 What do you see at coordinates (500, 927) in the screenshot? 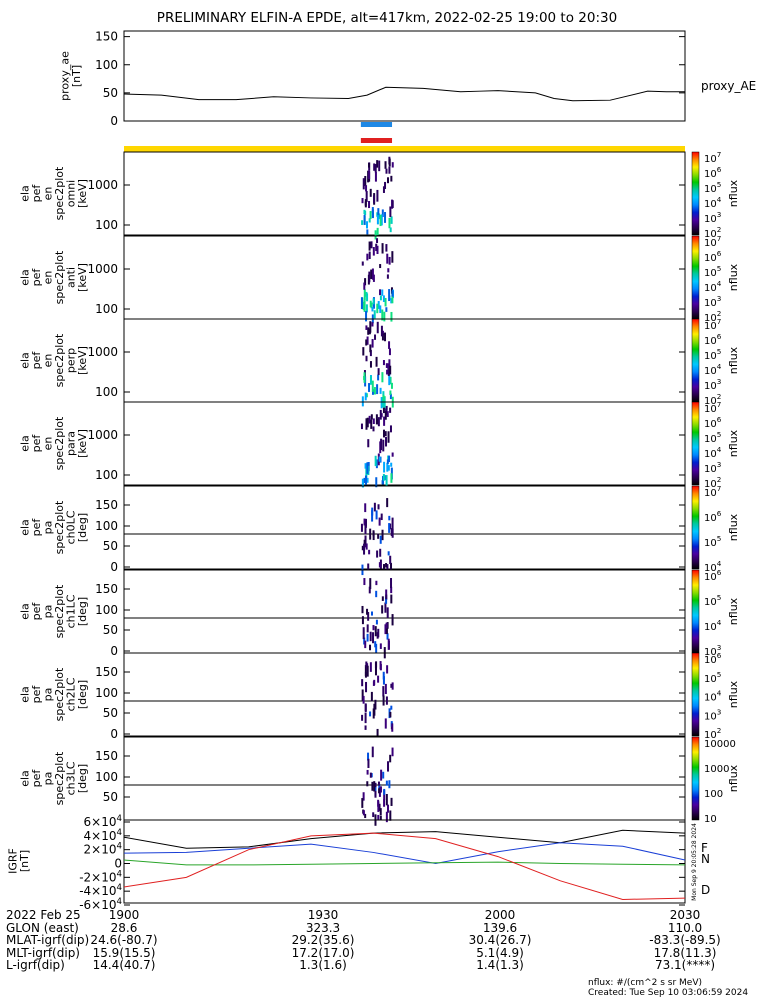
I see `ephemeris-value: 139.6` at bounding box center [500, 927].